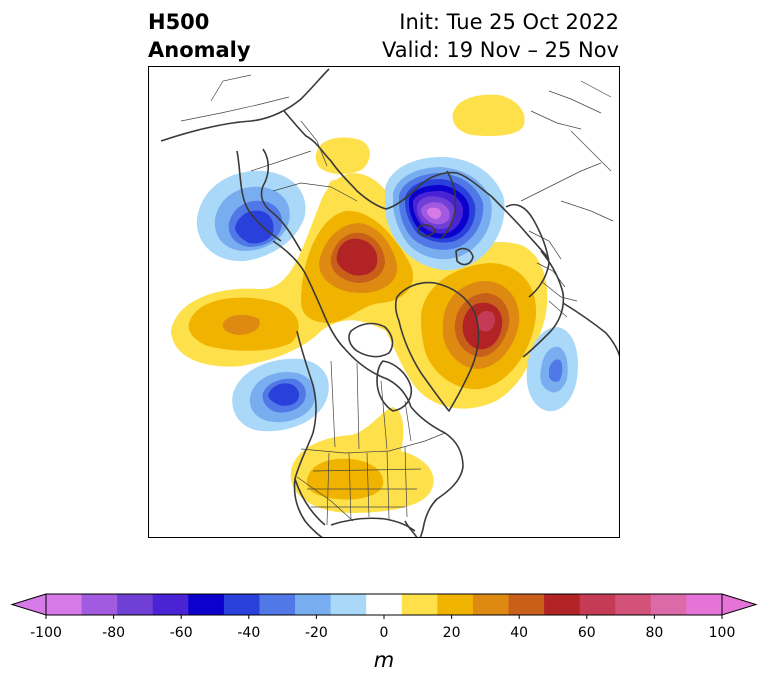  What do you see at coordinates (527, 250) in the screenshot?
I see `coastline-scandinavia` at bounding box center [527, 250].